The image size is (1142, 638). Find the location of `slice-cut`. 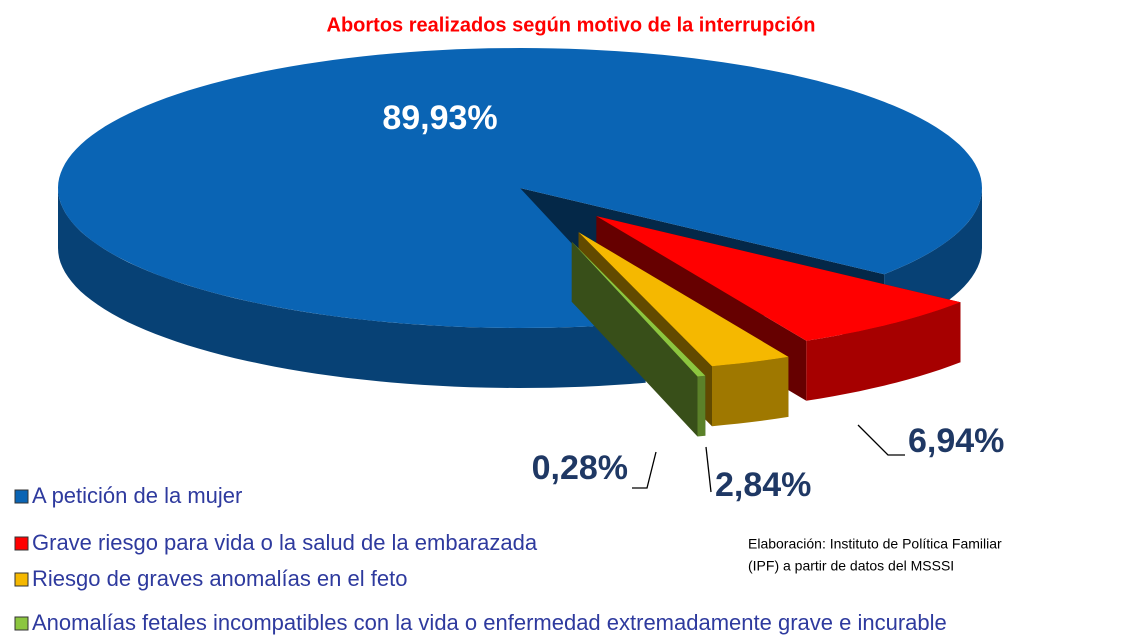

slice-cut is located at coordinates (634, 339).